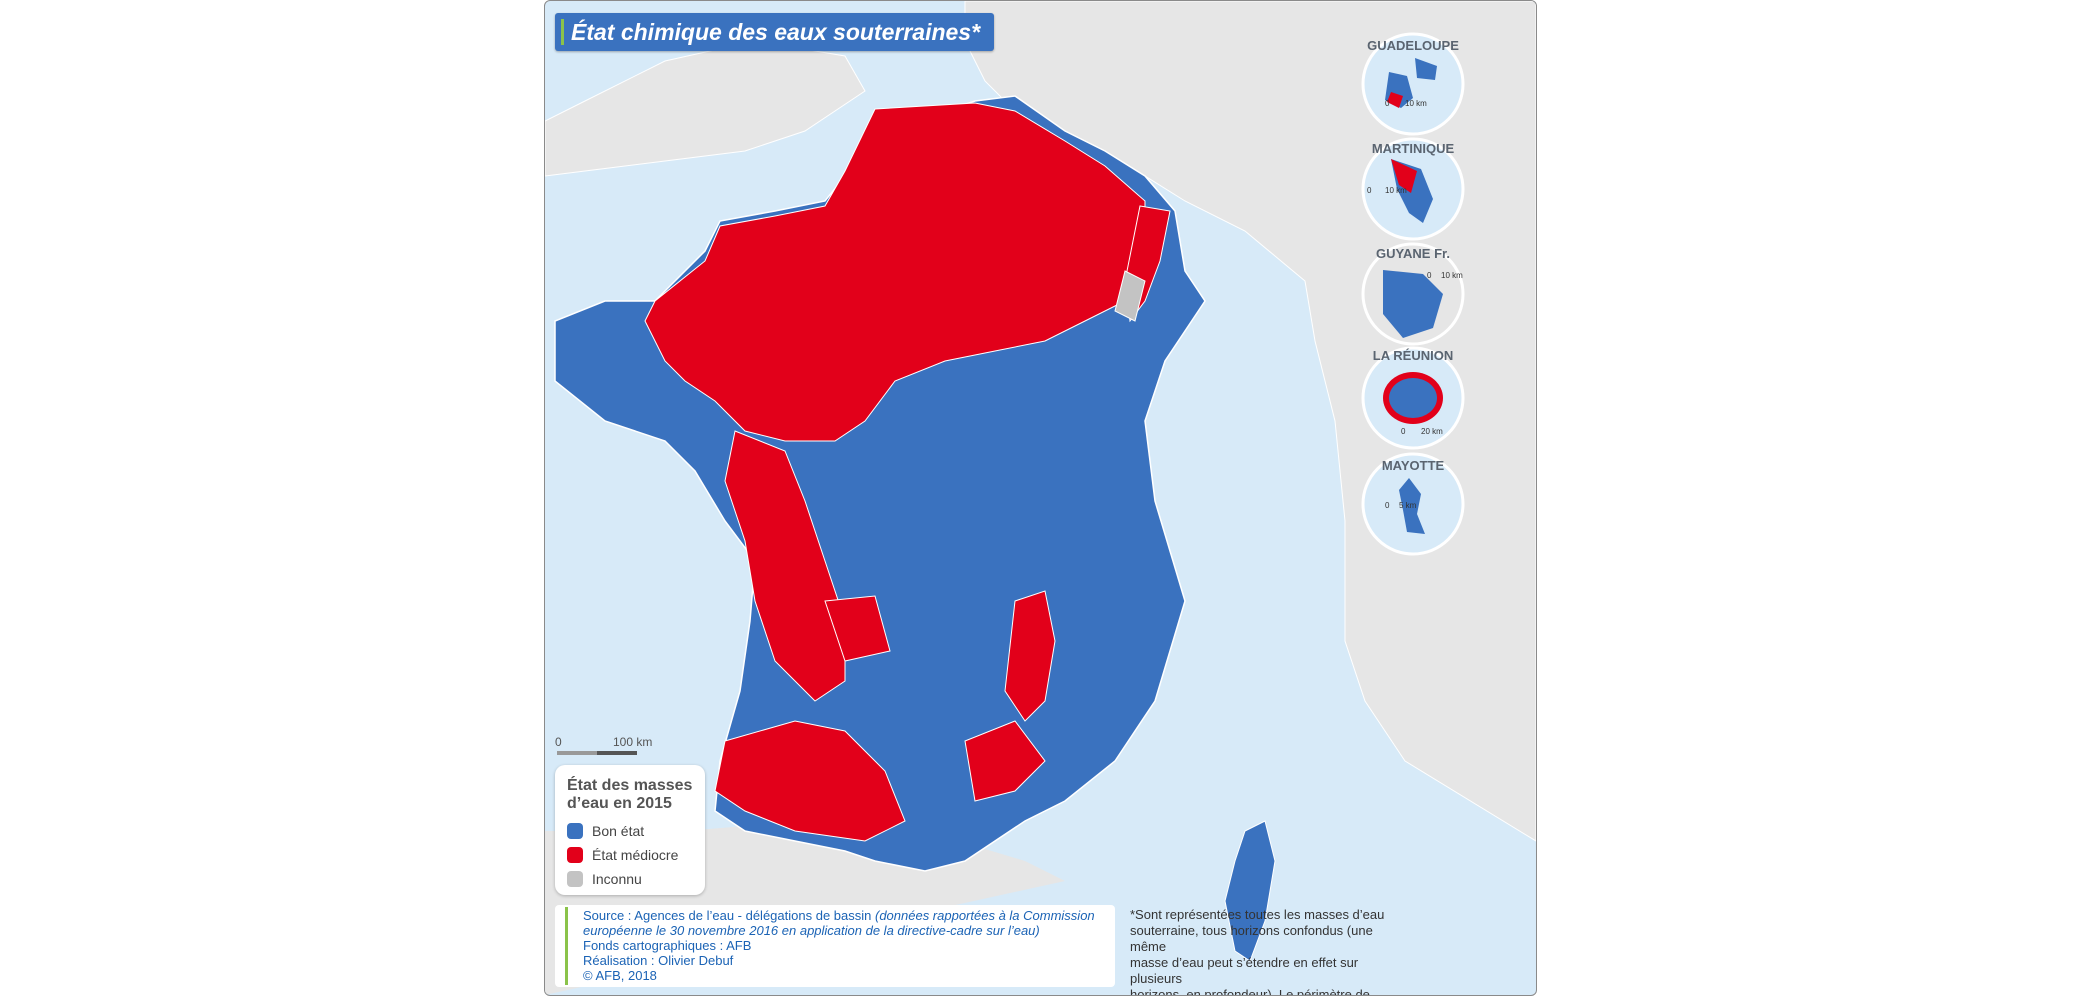  What do you see at coordinates (705, 108) in the screenshot?
I see `uk-landmass` at bounding box center [705, 108].